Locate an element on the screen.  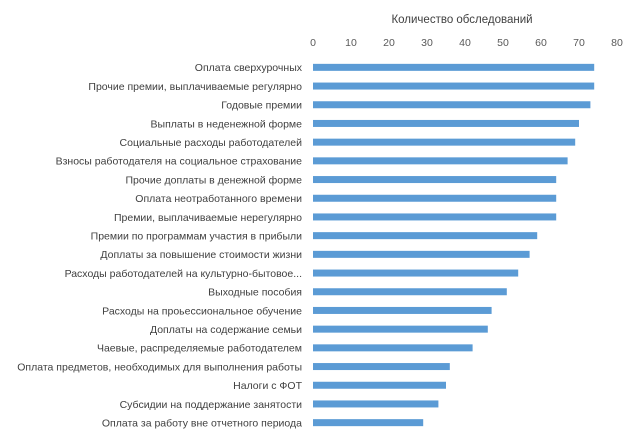
category-label: Оплата сверхурочных is located at coordinates (249, 68).